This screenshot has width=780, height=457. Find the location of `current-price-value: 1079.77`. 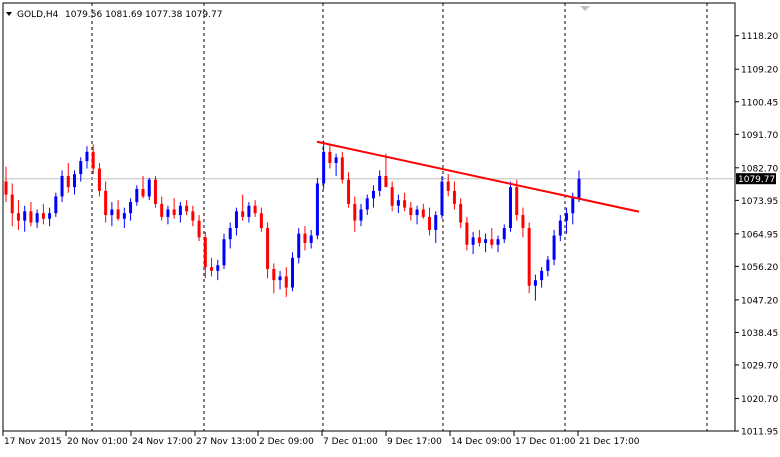

current-price-value: 1079.77 is located at coordinates (756, 180).